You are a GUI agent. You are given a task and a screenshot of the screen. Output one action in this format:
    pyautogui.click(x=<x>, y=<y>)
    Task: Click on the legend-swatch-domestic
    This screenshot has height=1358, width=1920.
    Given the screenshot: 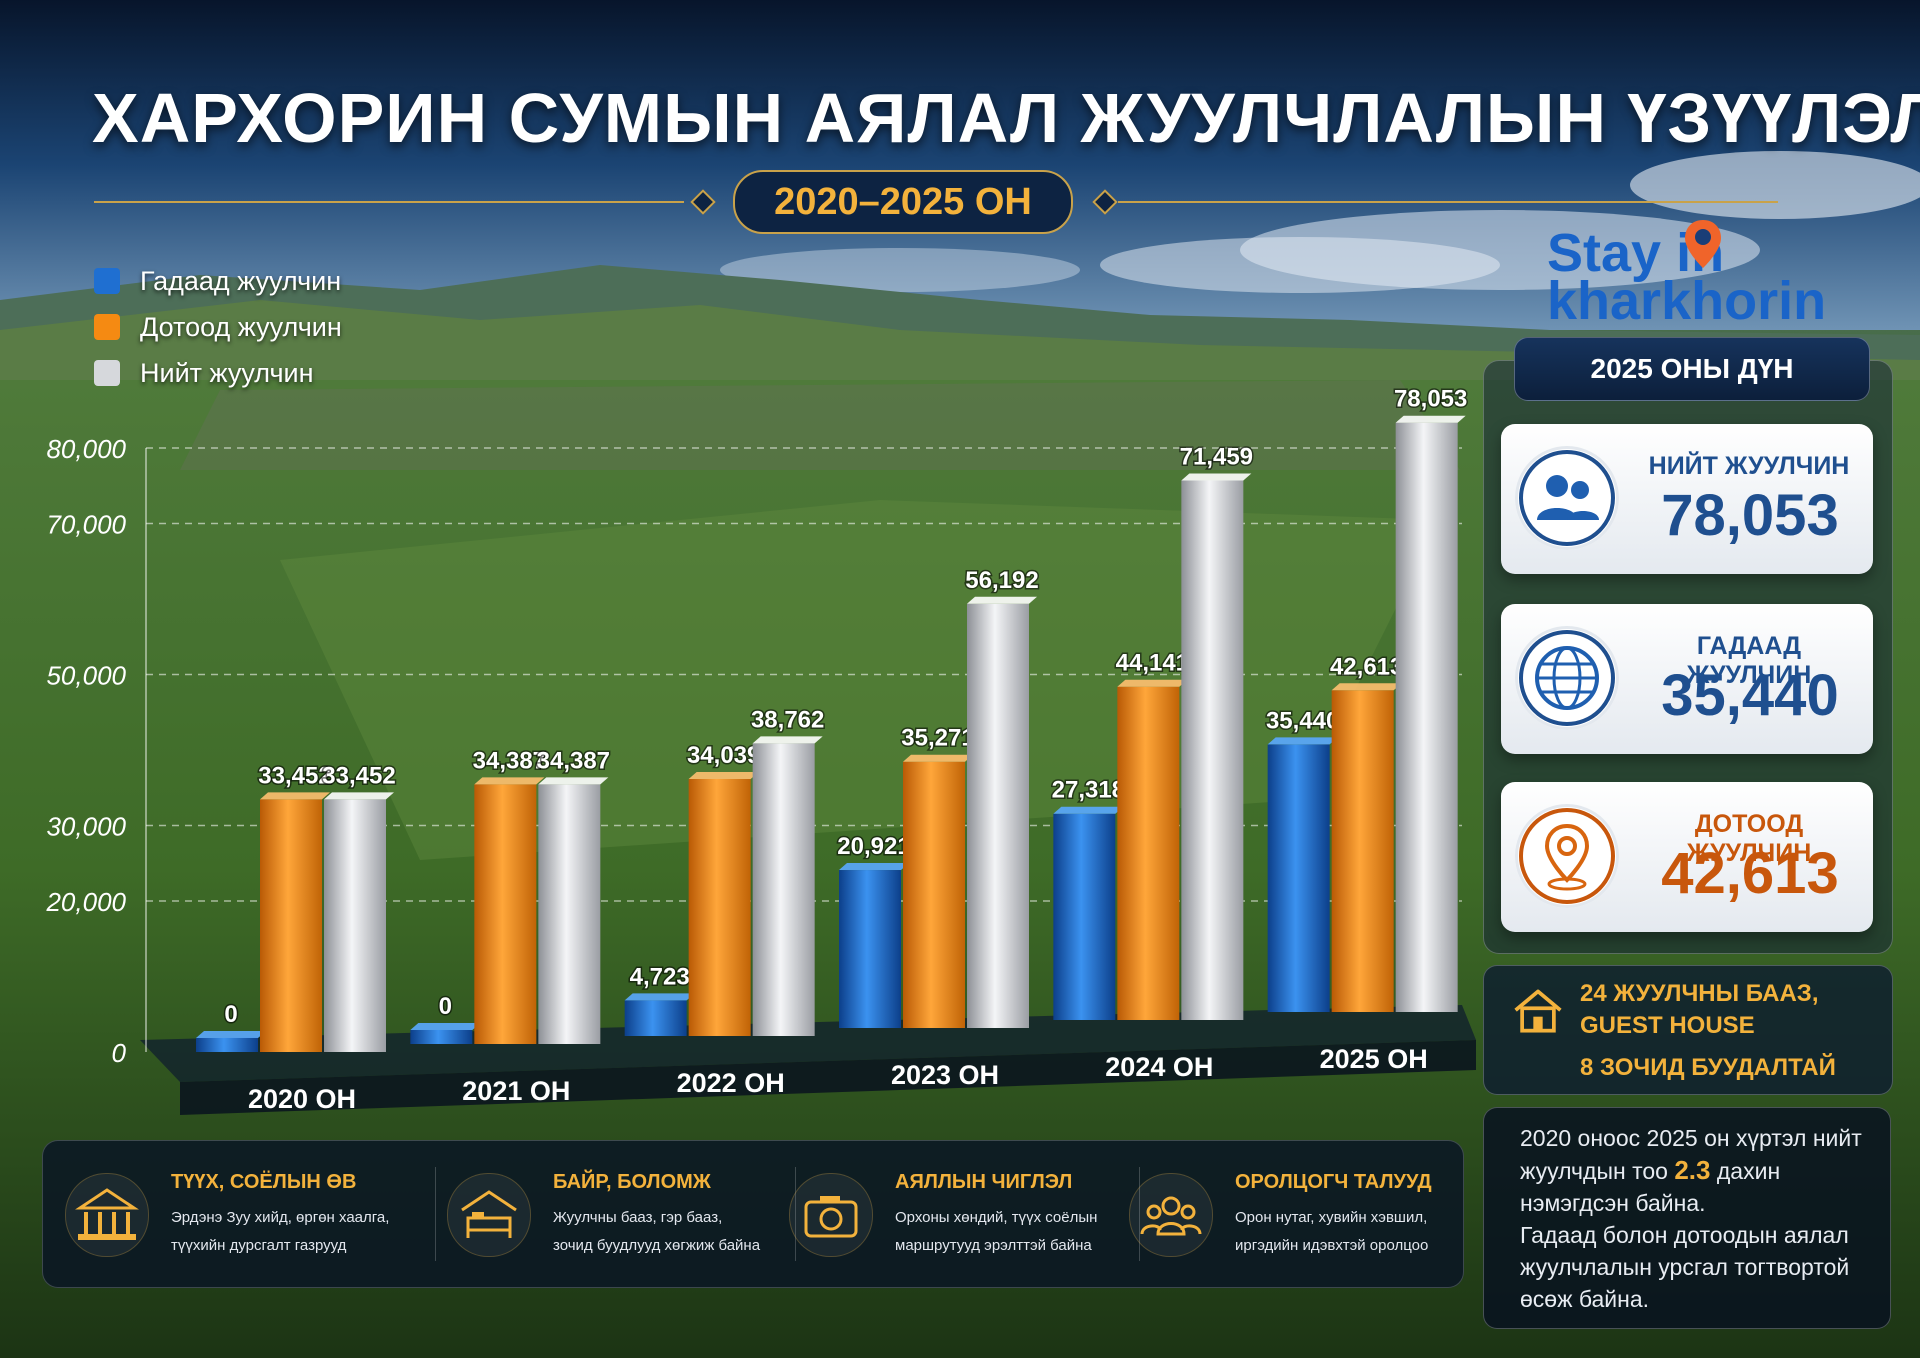 What is the action you would take?
    pyautogui.click(x=107, y=327)
    